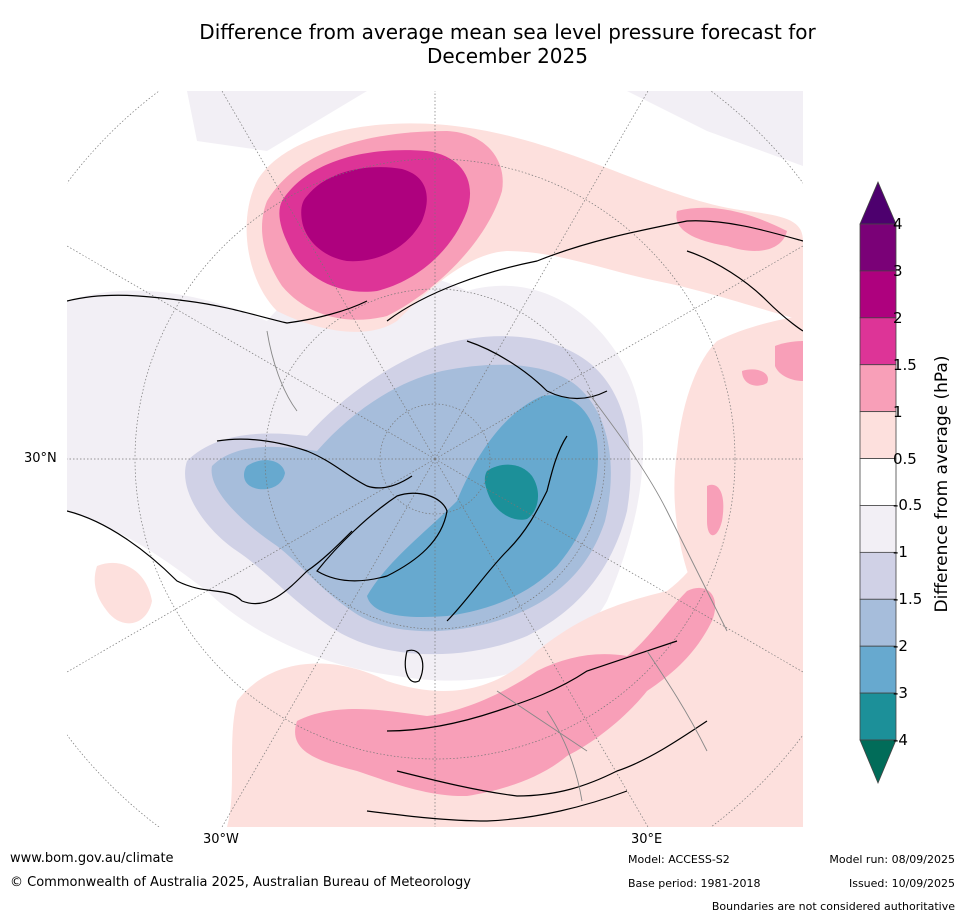 This screenshot has height=919, width=965. I want to click on colorbar-tick-label: -1, so click(900, 552).